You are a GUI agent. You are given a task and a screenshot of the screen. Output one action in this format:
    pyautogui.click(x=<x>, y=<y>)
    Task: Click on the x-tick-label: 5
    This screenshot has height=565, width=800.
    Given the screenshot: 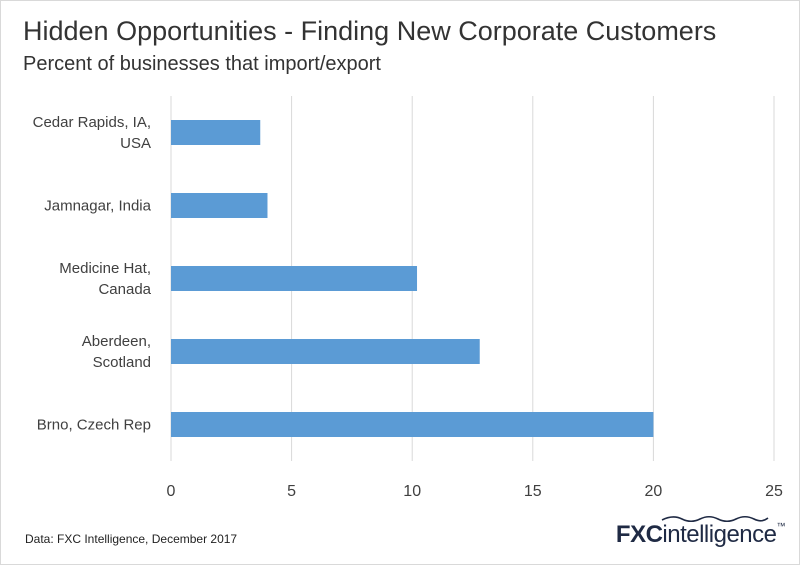 What is the action you would take?
    pyautogui.click(x=291, y=491)
    